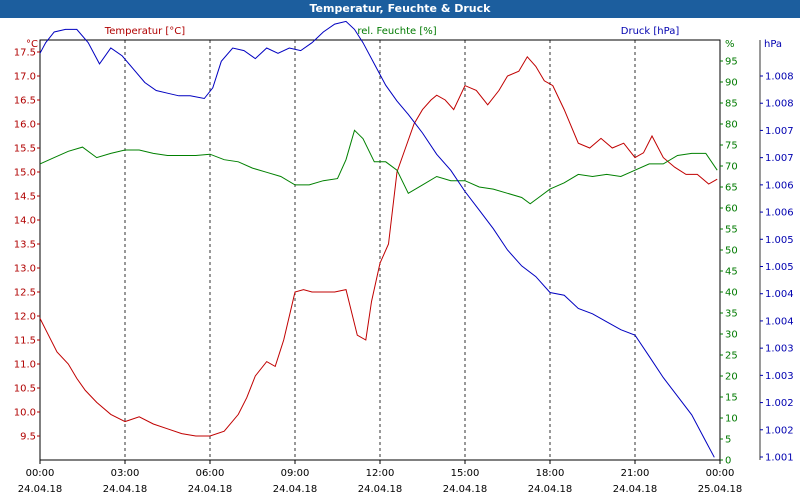 The width and height of the screenshot is (800, 500). I want to click on temperature-tick-label: 12.5, so click(25, 293).